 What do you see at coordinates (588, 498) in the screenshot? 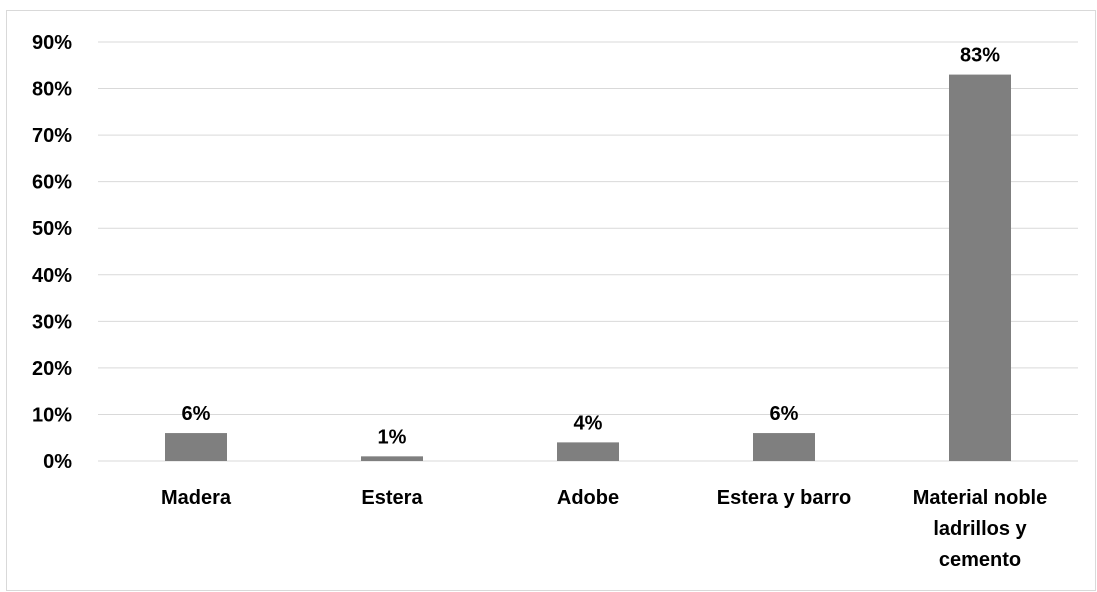
I see `category-label: Adobe` at bounding box center [588, 498].